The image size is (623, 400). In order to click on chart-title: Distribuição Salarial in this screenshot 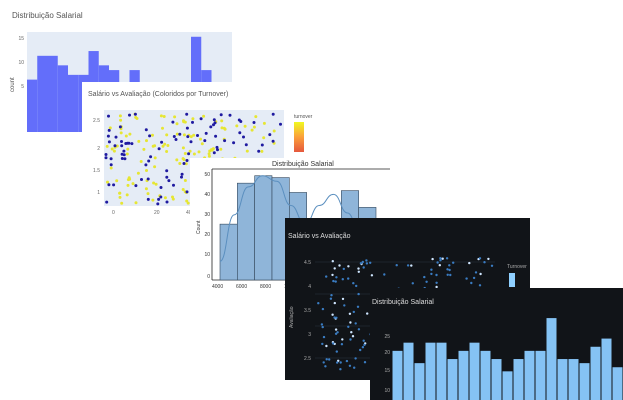, I will do `click(47, 15)`.